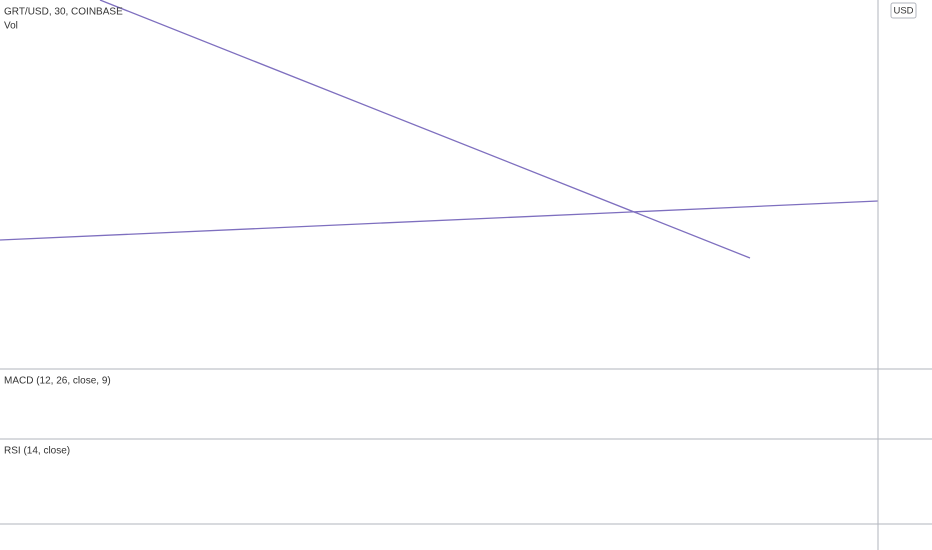 The image size is (932, 550). I want to click on currency-button-label: USD, so click(903, 11).